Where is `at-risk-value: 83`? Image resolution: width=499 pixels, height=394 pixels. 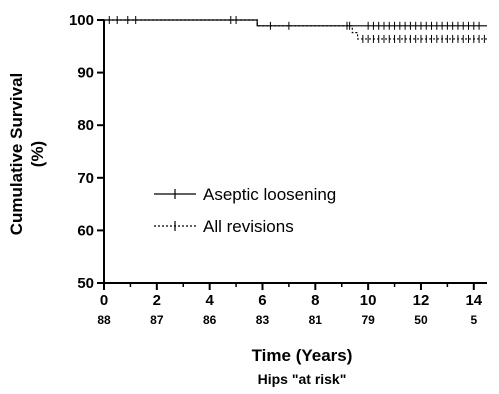
at-risk-value: 83 is located at coordinates (263, 320).